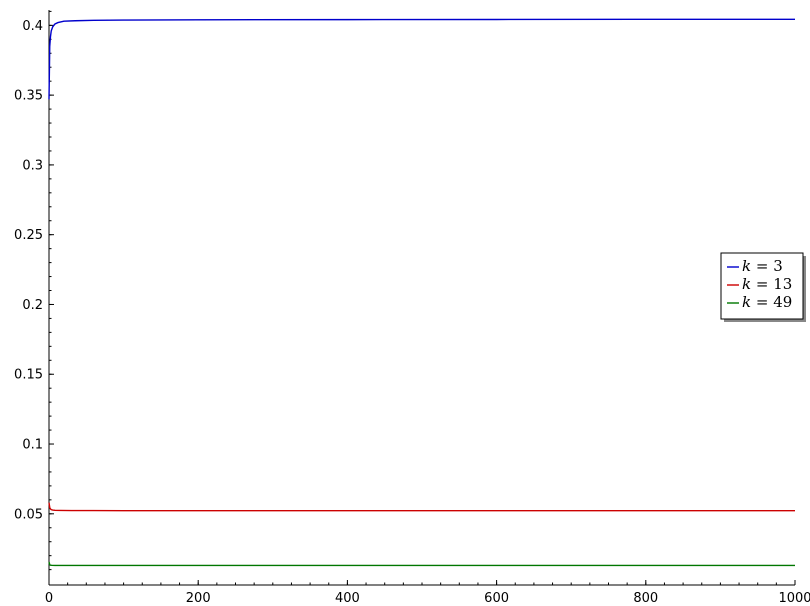 Image resolution: width=810 pixels, height=606 pixels. What do you see at coordinates (49, 598) in the screenshot?
I see `x-tick-label: 0` at bounding box center [49, 598].